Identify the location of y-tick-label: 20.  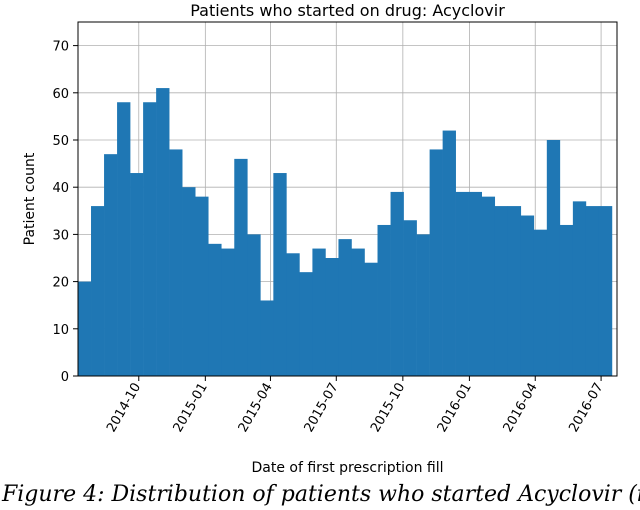
(60, 283).